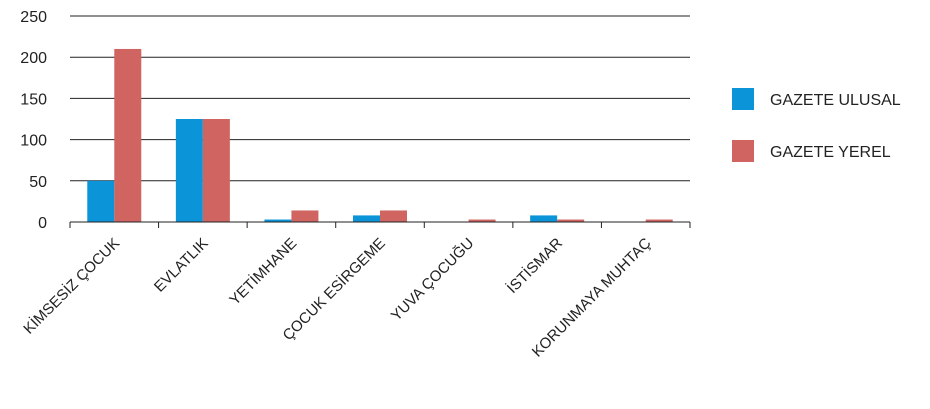  I want to click on x-axis, so click(380, 224).